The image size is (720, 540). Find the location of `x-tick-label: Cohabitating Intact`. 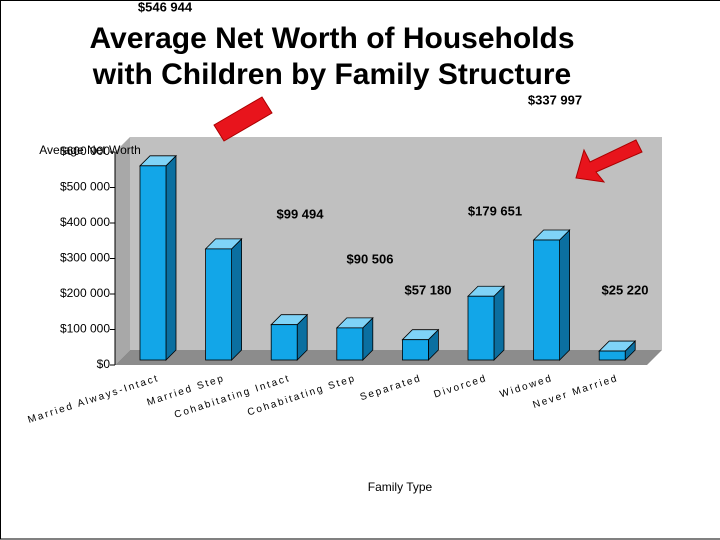

x-tick-label: Cohabitating Intact is located at coordinates (232, 397).